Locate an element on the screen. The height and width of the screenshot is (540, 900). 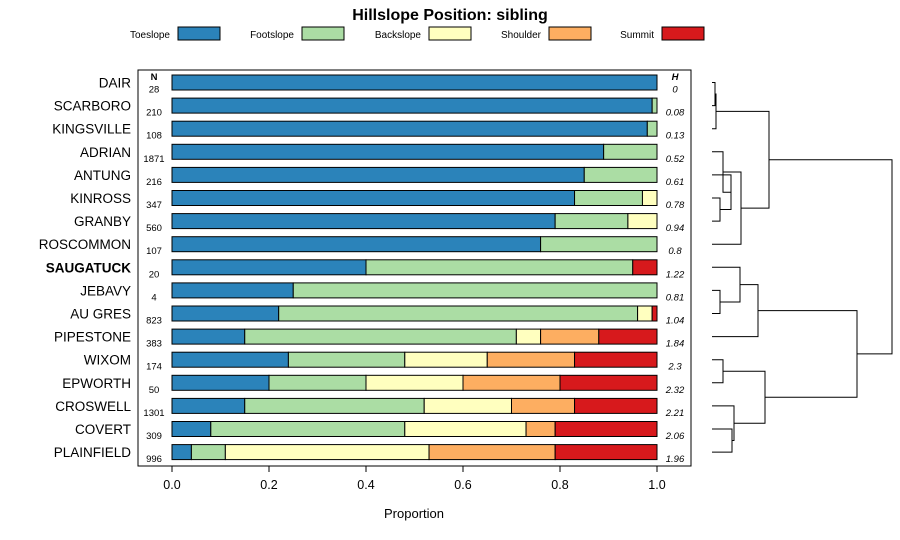
chart-row: GRANBY 560 0.94 is located at coordinates (379, 223).